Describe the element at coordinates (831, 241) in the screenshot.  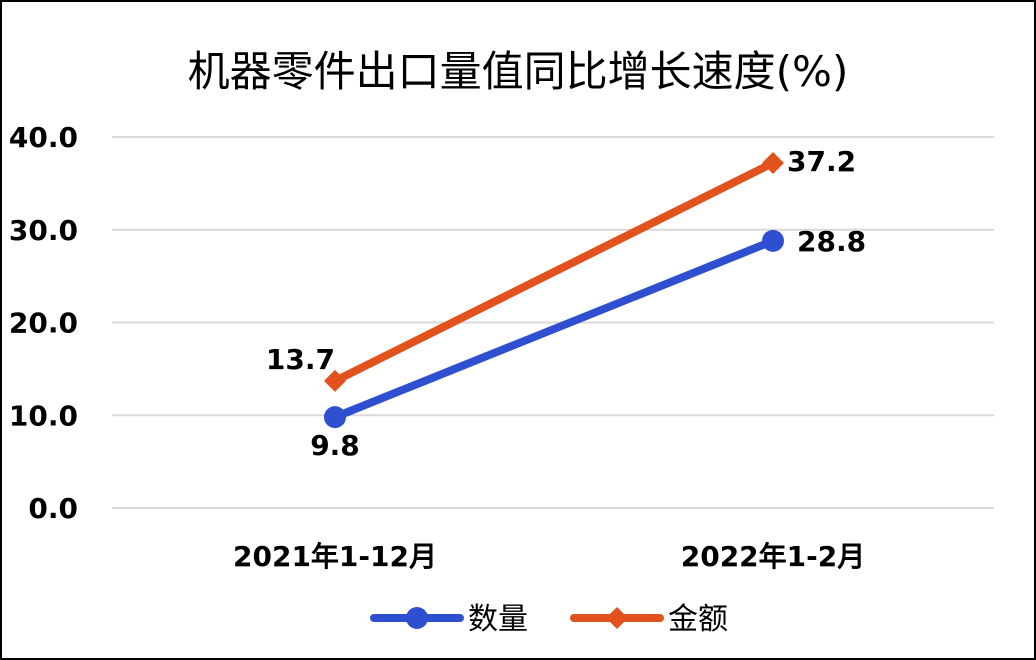
I see `data-label: 28.8` at that location.